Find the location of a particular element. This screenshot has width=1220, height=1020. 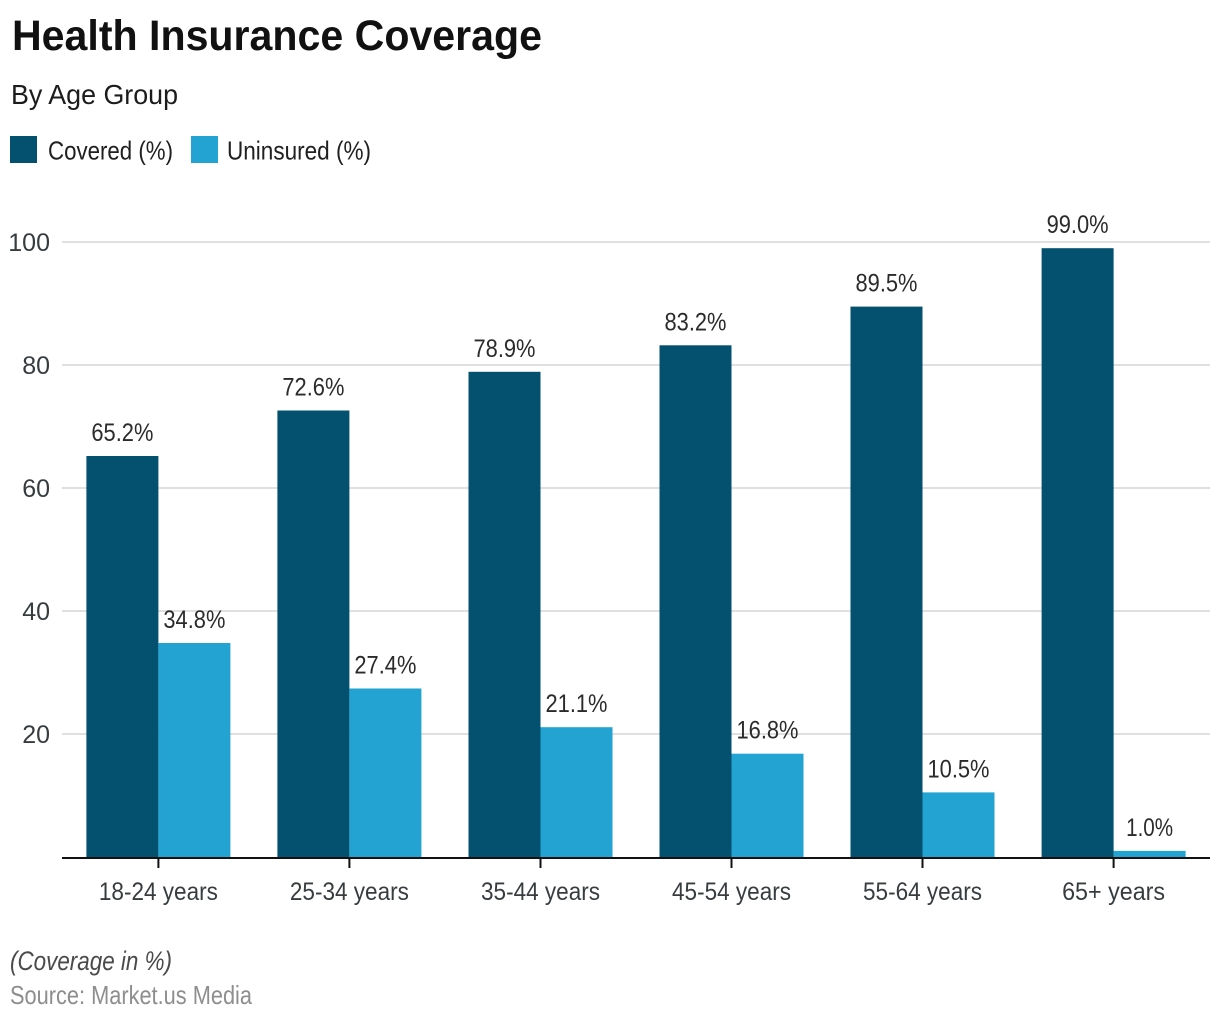

svg-text: 27.4% is located at coordinates (385, 666).